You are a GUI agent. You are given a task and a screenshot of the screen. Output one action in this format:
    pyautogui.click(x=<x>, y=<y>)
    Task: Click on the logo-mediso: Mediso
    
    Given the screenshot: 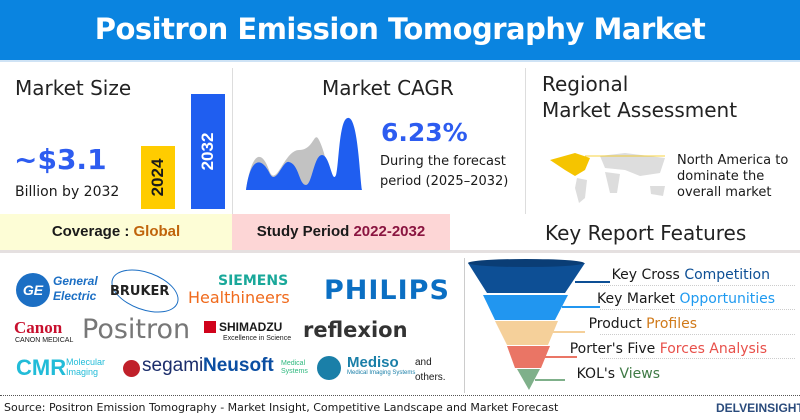 What is the action you would take?
    pyautogui.click(x=373, y=362)
    